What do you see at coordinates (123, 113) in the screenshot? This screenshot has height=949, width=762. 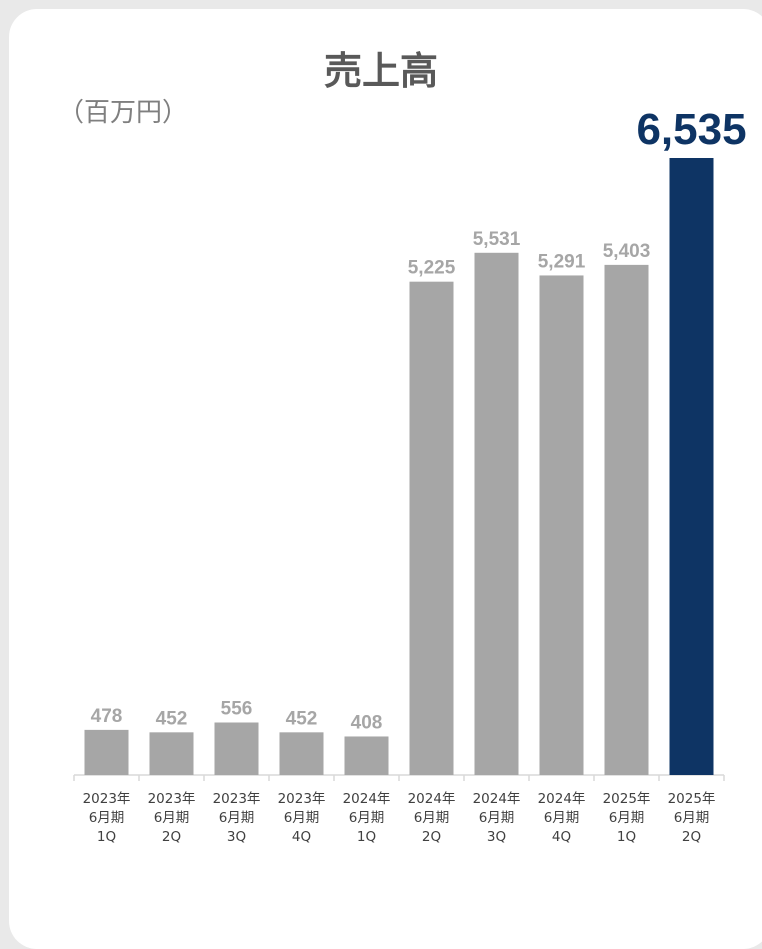 I see `unit-label: （百万円）` at bounding box center [123, 113].